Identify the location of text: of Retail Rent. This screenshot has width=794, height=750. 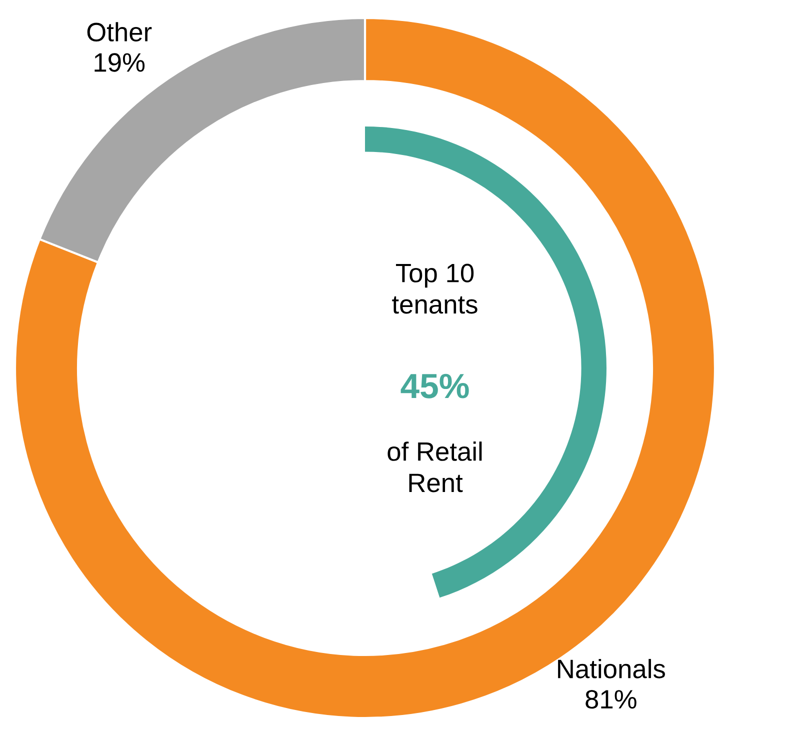
(435, 467).